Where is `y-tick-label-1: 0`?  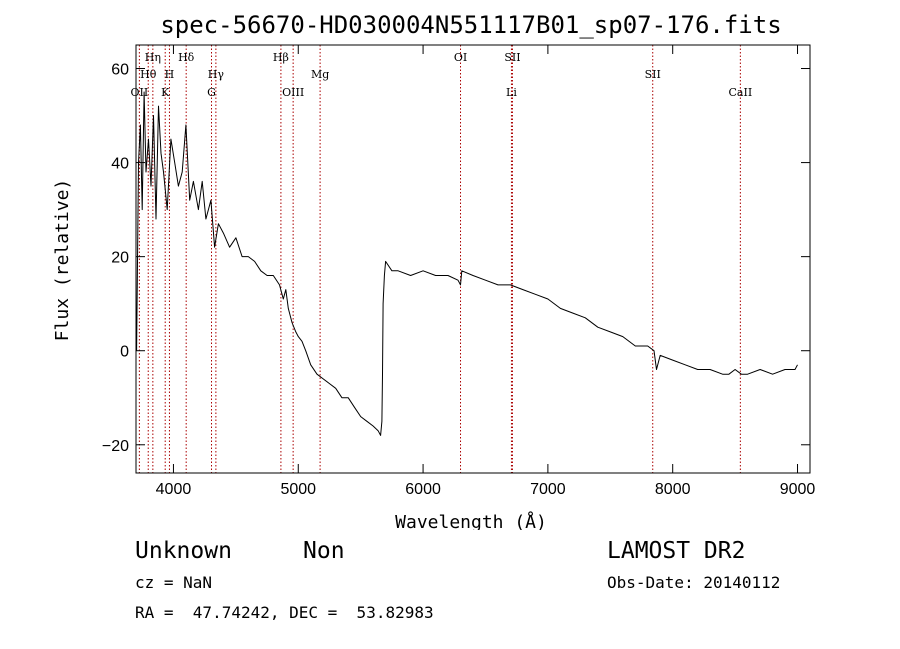 y-tick-label-1: 0 is located at coordinates (124, 352).